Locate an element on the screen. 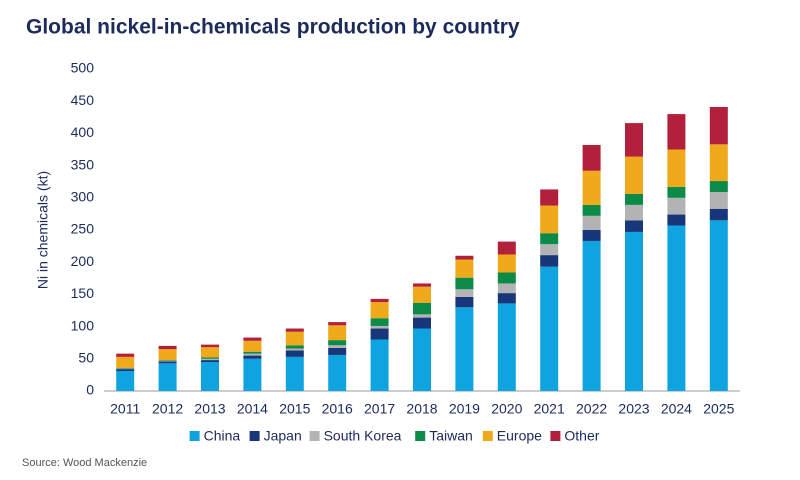 This screenshot has width=800, height=480. x-tick-label: 2025 is located at coordinates (718, 409).